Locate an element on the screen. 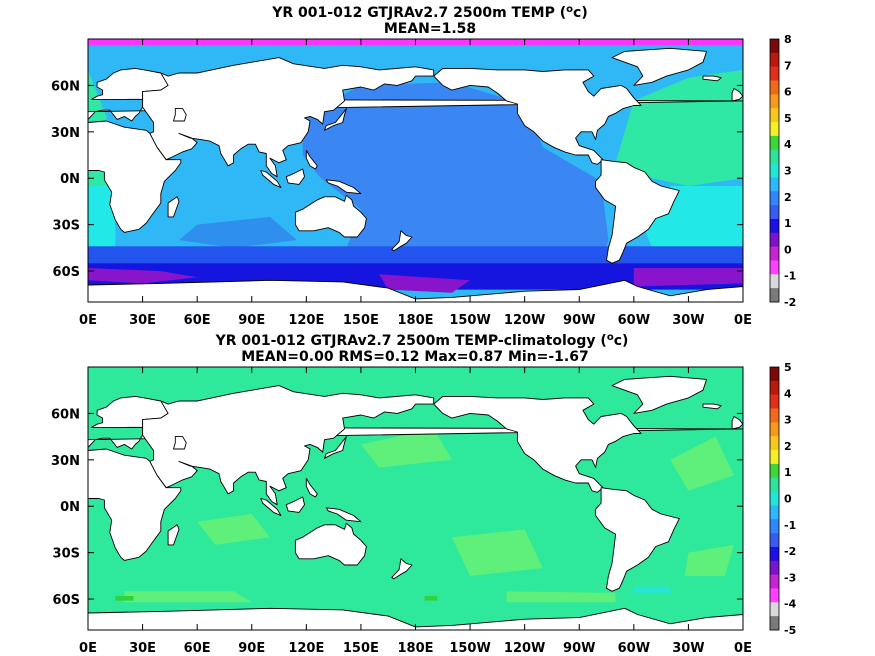 The height and width of the screenshot is (656, 875). land-uk is located at coordinates (737, 95).